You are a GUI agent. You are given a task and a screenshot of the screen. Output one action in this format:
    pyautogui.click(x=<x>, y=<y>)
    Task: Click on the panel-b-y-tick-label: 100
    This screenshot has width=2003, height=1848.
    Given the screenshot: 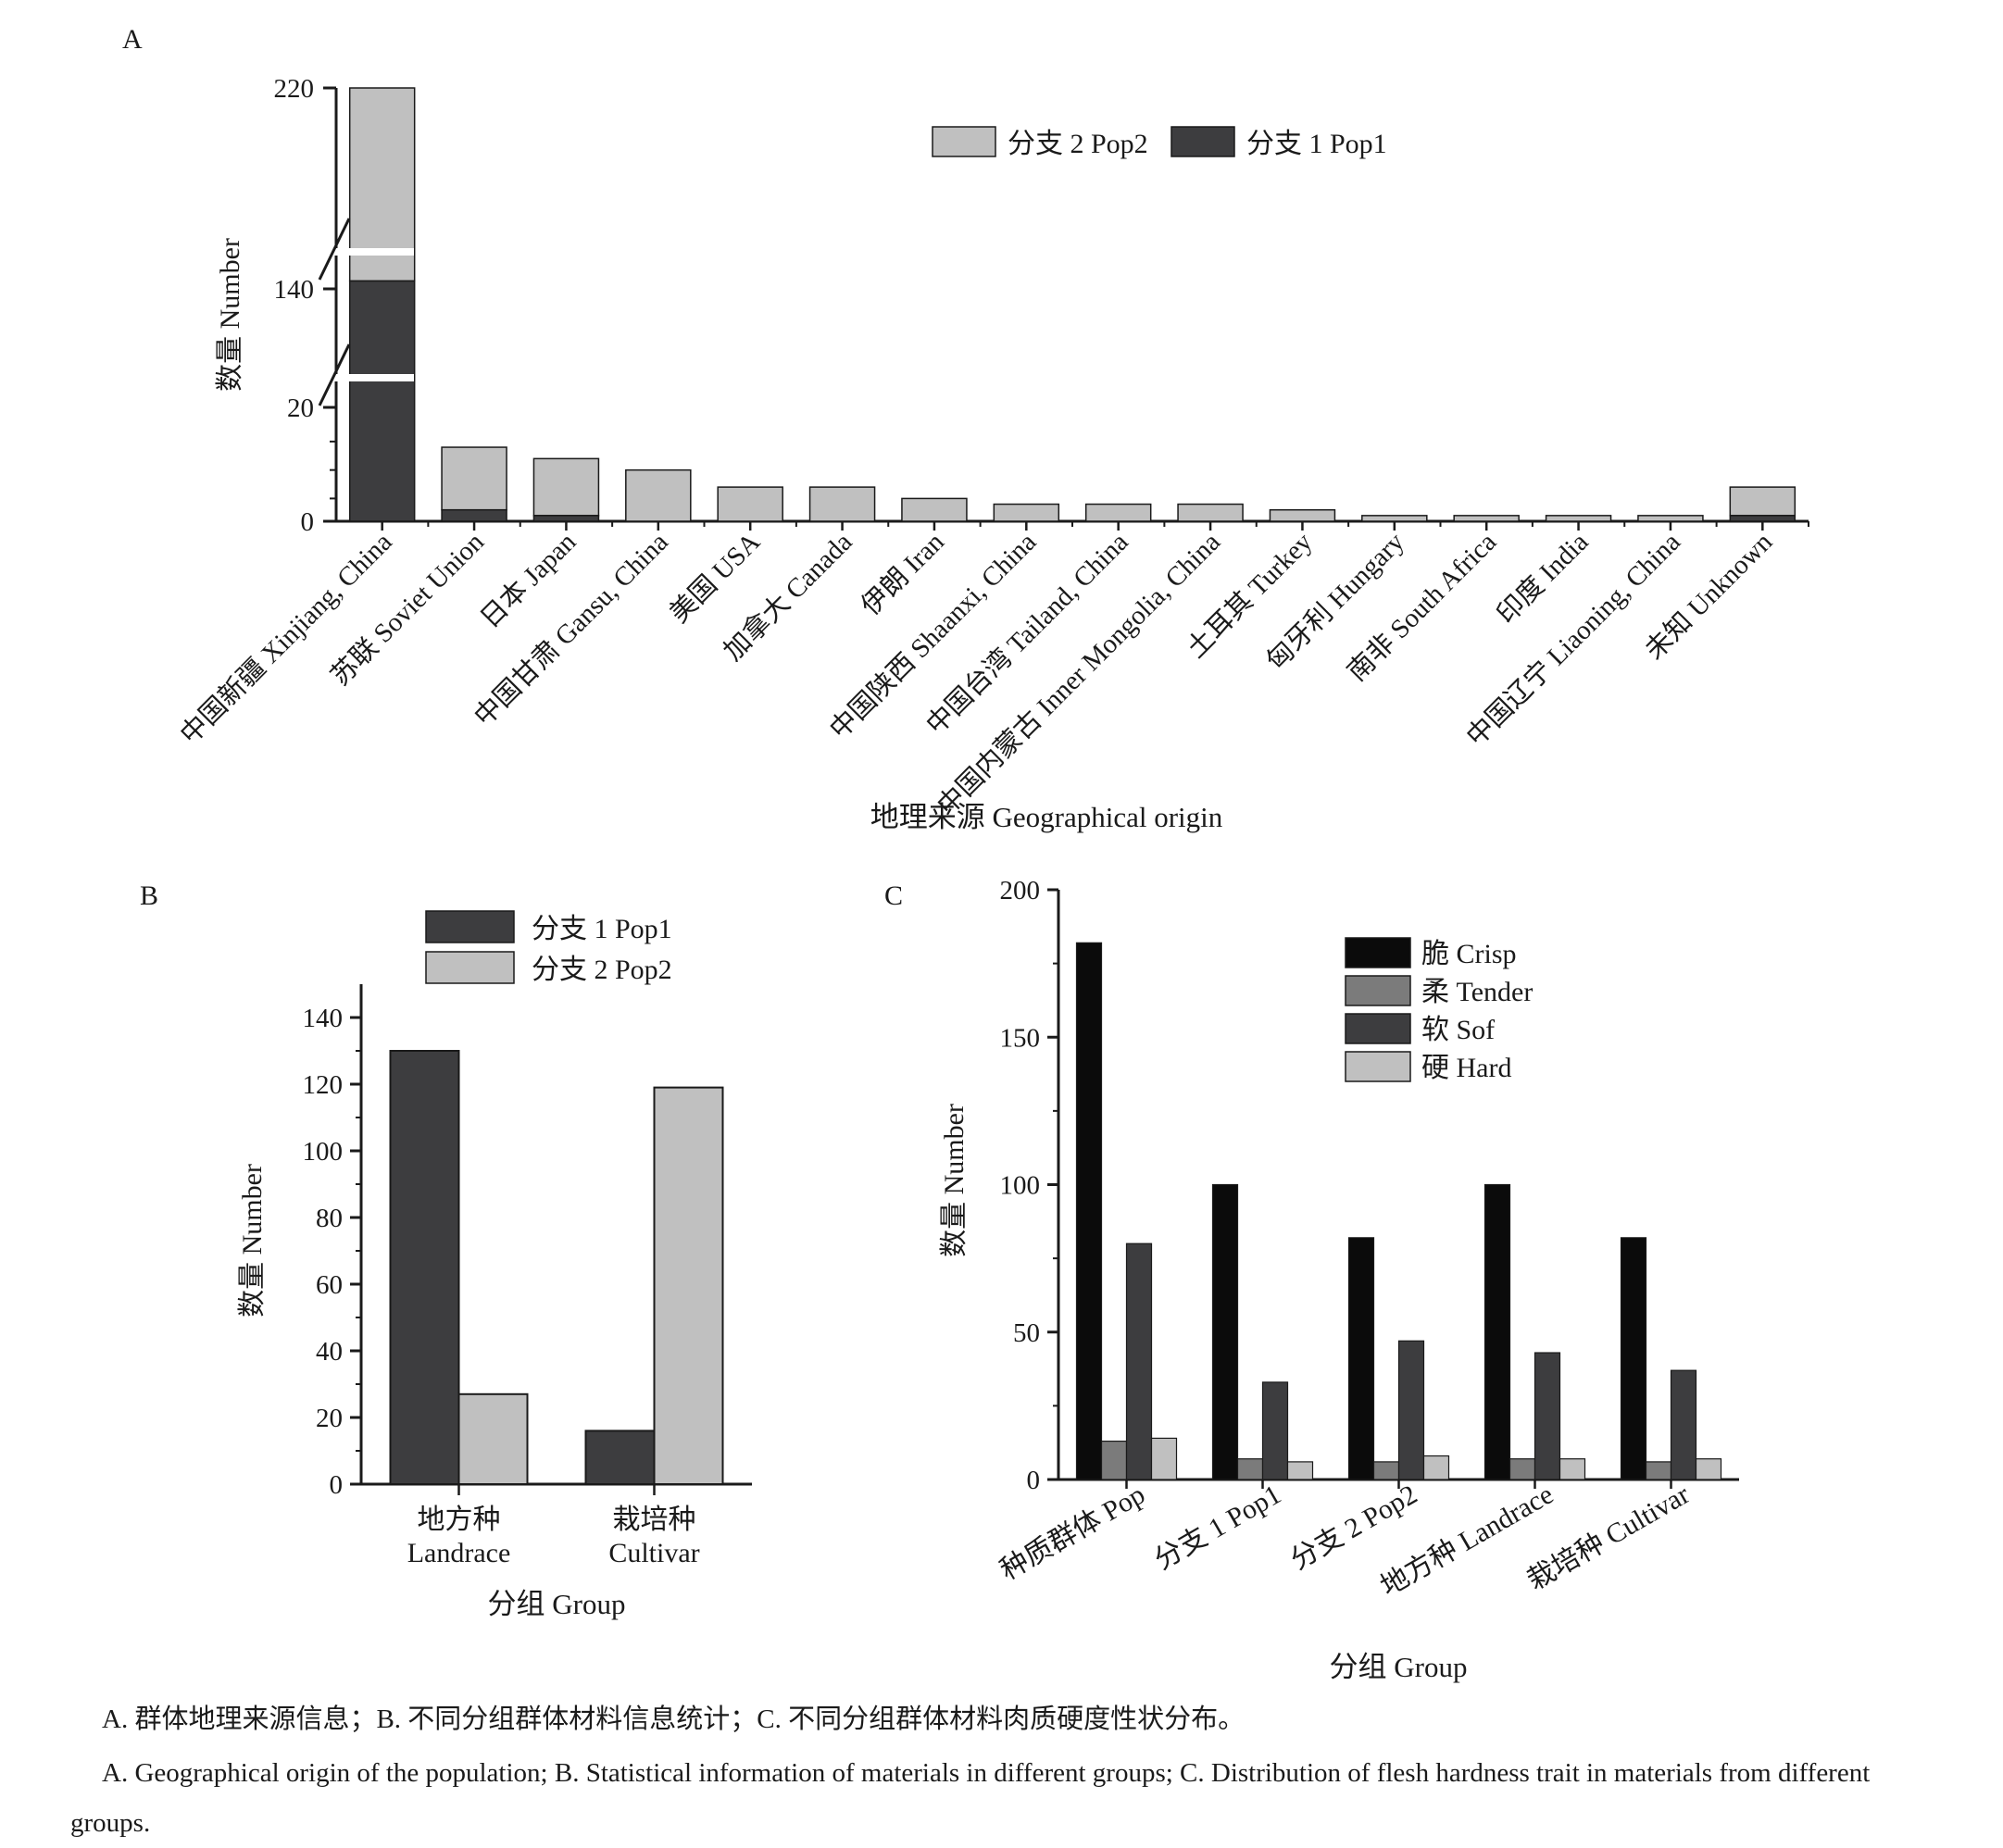 What is the action you would take?
    pyautogui.click(x=323, y=1152)
    